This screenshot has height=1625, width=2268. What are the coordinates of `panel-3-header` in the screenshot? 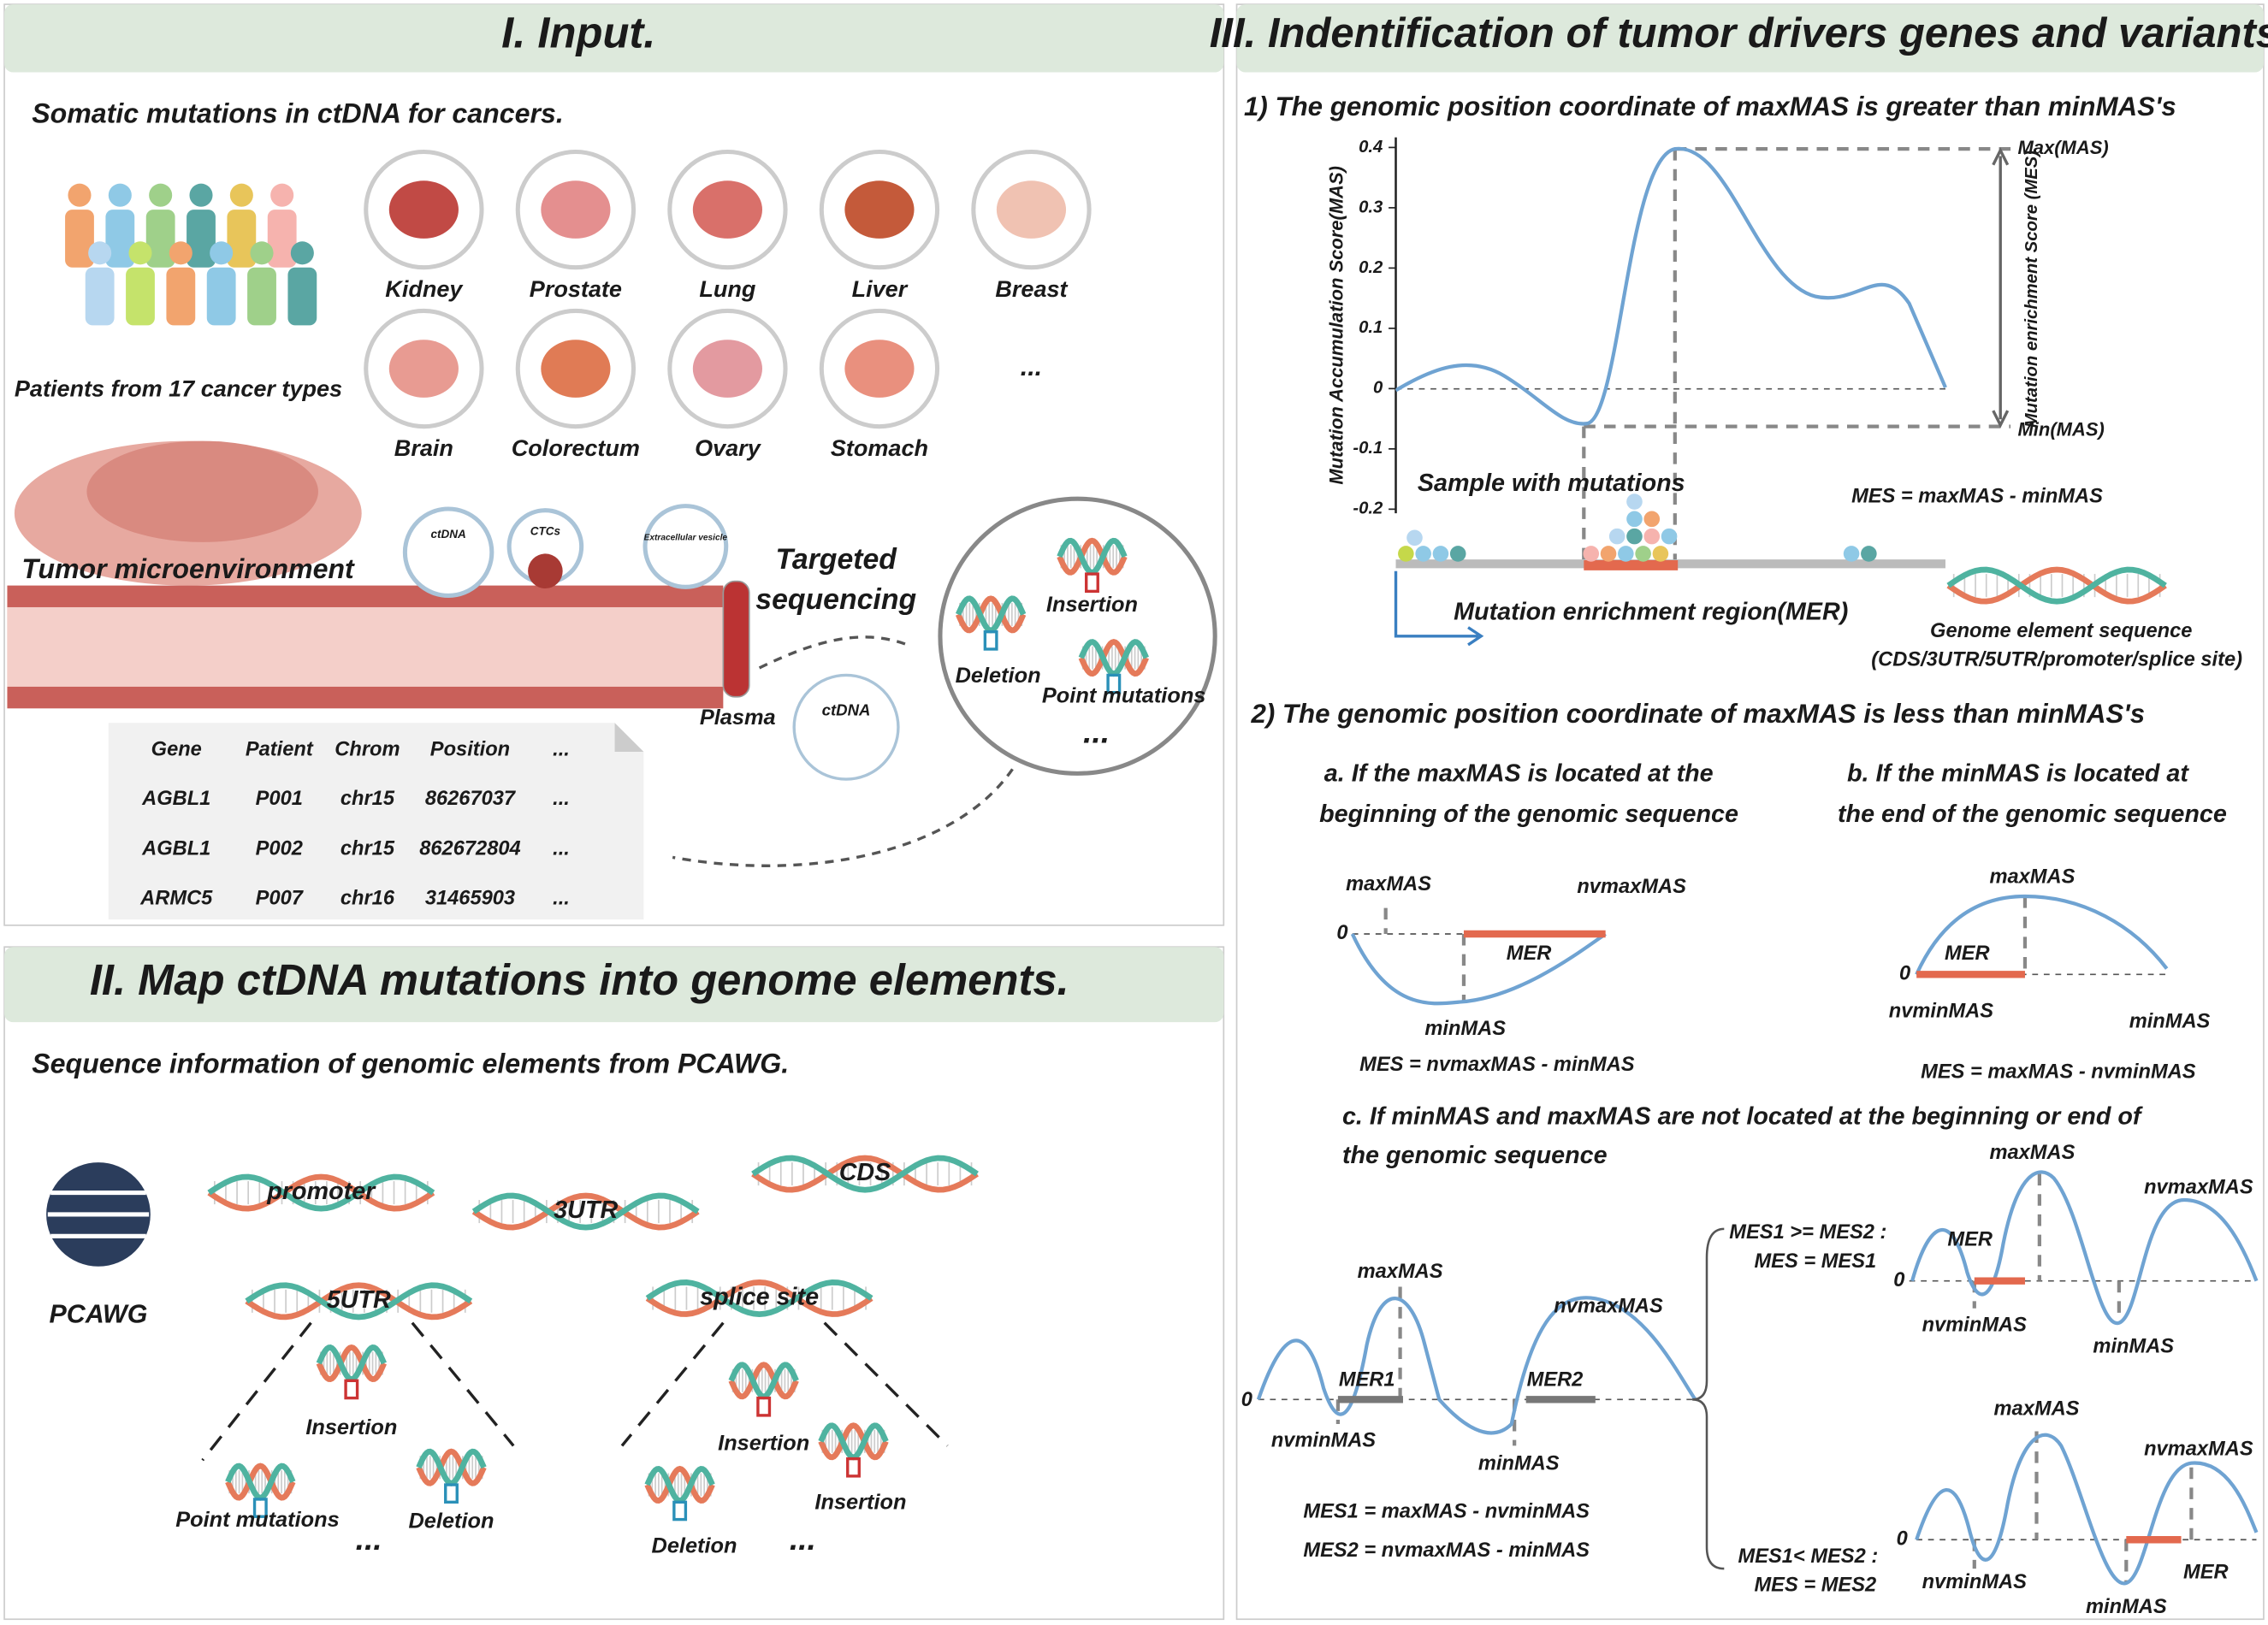 It's located at (1750, 38).